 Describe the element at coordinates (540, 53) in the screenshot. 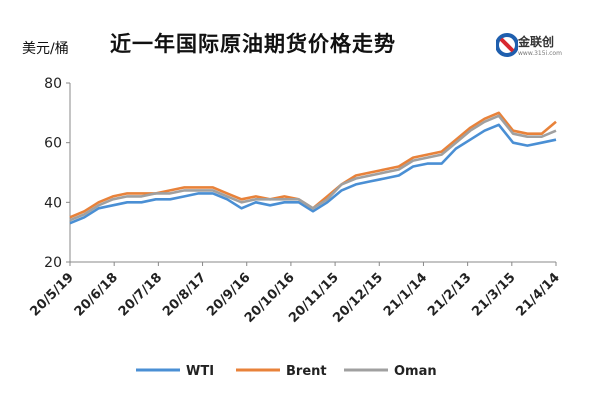

I see `logo-url: www.315i.com` at that location.